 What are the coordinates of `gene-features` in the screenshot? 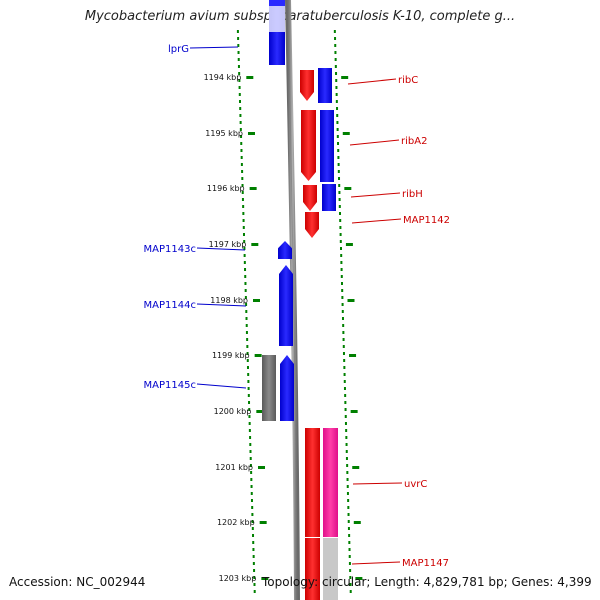 It's located at (300, 300).